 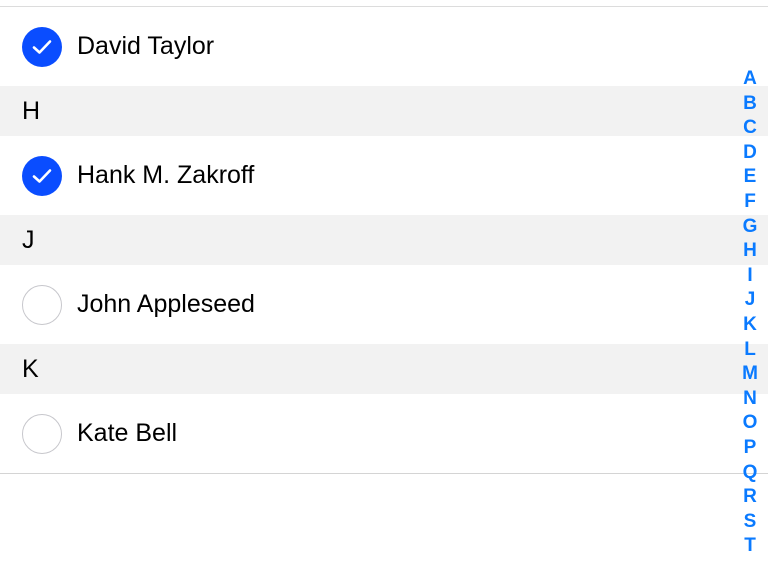 What do you see at coordinates (750, 103) in the screenshot?
I see `index-letter: B` at bounding box center [750, 103].